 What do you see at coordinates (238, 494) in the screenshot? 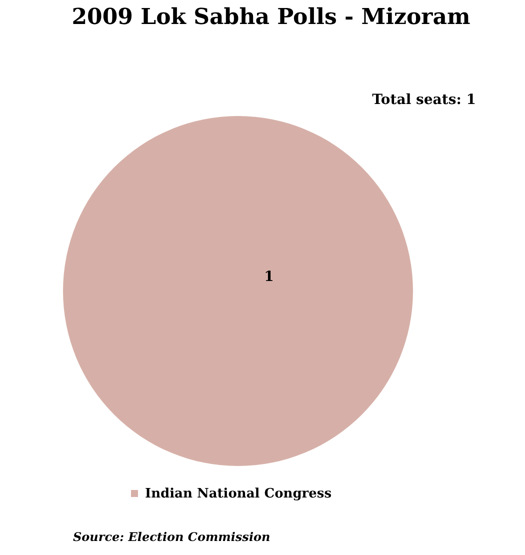
I see `legend-label: Indian National Congress` at bounding box center [238, 494].